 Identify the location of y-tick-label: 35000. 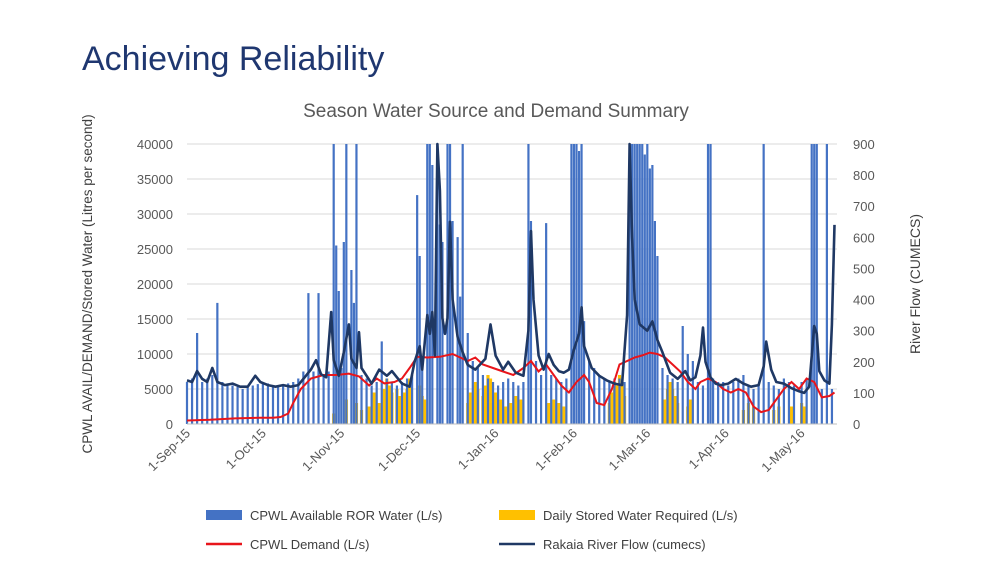
(155, 179).